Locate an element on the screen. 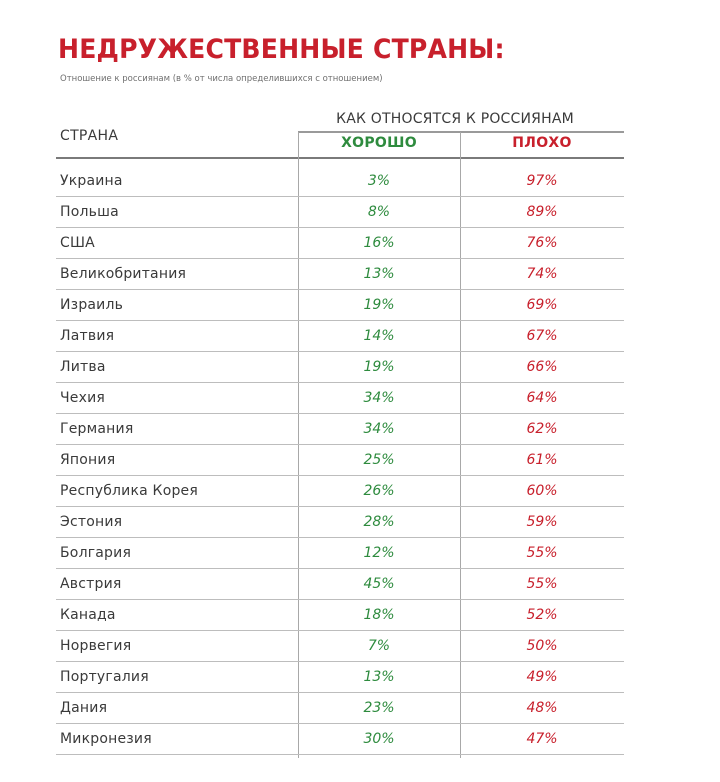 This screenshot has width=720, height=782. bad-percent-cell: 97% is located at coordinates (542, 181).